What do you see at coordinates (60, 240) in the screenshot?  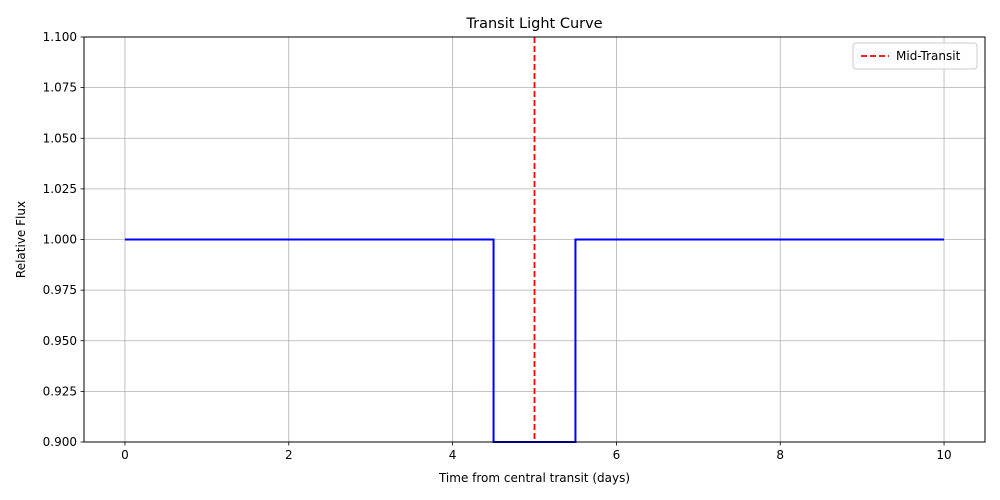 I see `y-tick-label: 1.000` at bounding box center [60, 240].